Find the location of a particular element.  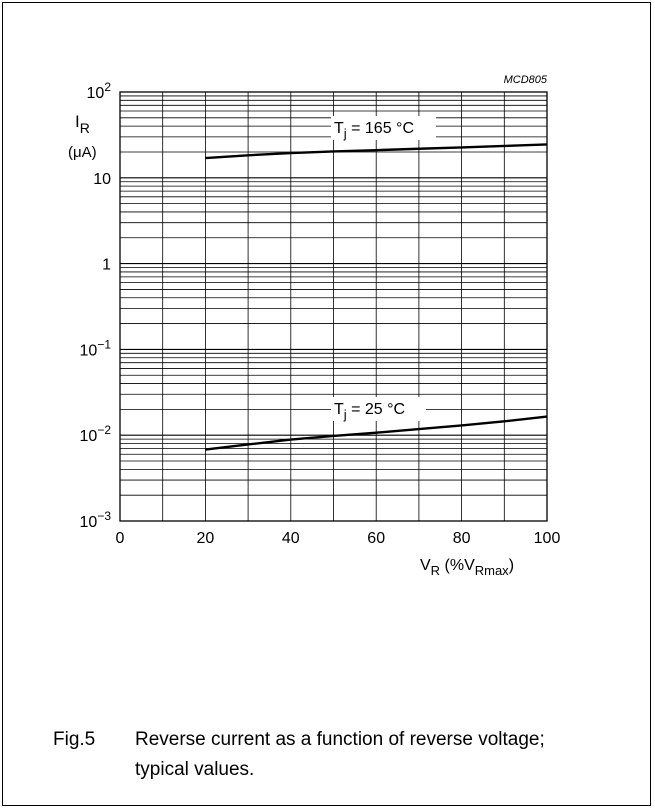

y-tick-label: 10⁻³ is located at coordinates (96, 520).